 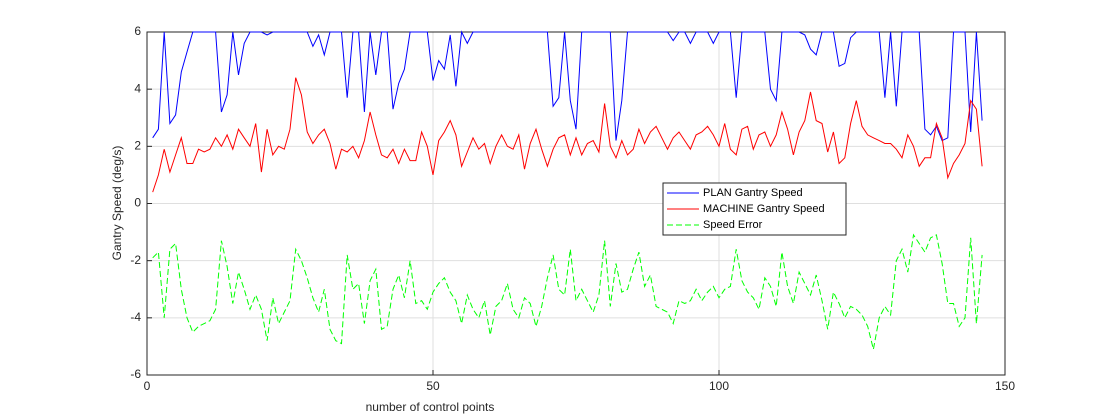 I want to click on y-axis-label: Gantry Speed (deg/s), so click(x=117, y=203).